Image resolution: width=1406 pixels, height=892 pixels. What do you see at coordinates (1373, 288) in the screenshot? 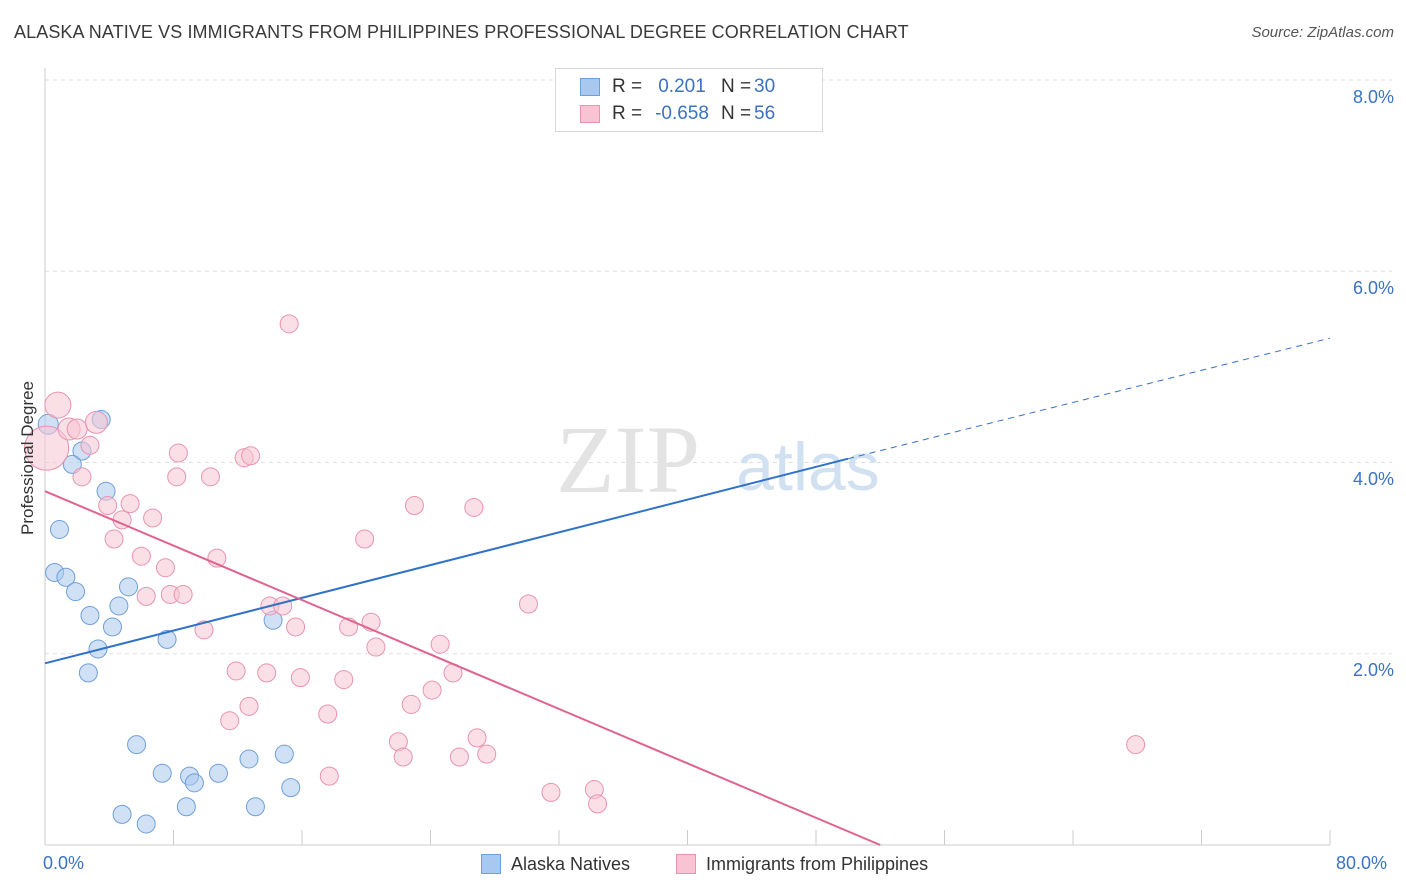
I see `y-tick-6: 6.0%` at bounding box center [1373, 288].